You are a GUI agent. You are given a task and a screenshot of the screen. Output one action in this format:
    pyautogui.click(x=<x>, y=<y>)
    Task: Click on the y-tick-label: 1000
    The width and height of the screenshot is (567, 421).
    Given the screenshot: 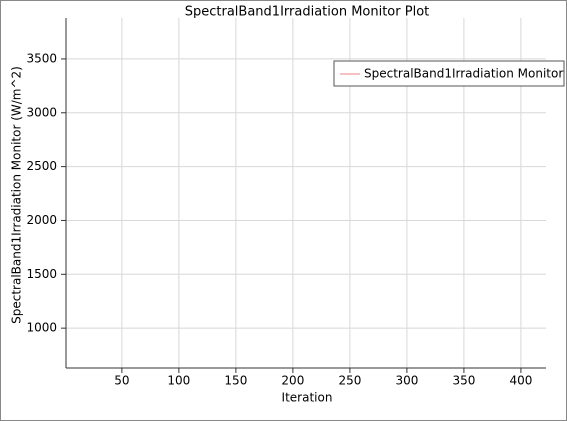 What is the action you would take?
    pyautogui.click(x=41, y=328)
    